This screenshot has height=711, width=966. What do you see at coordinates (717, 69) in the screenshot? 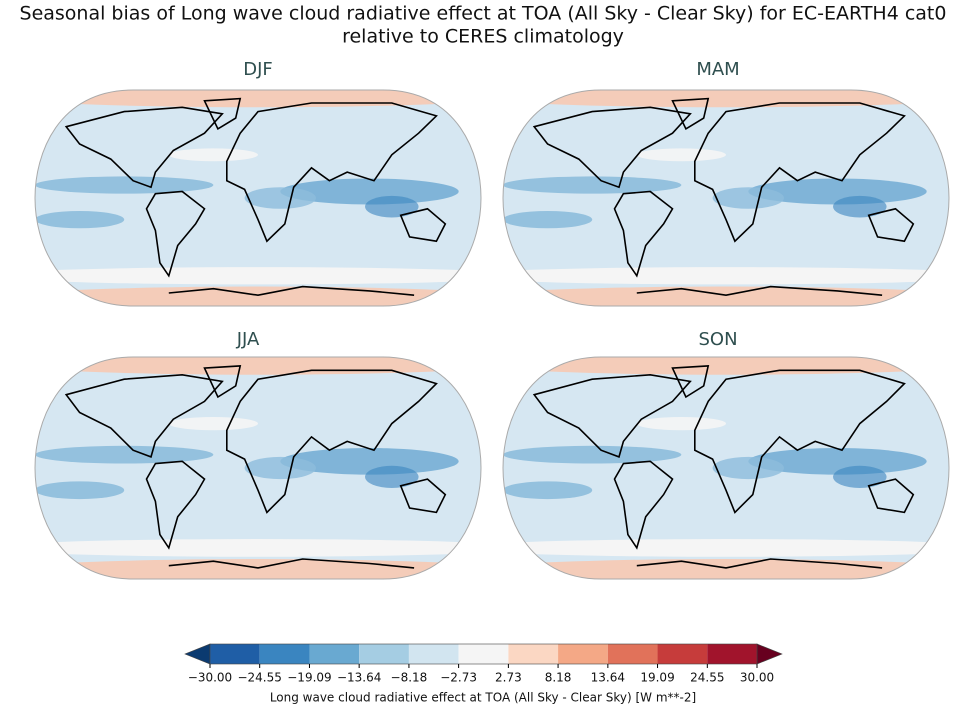
I see `panel-title: MAM` at bounding box center [717, 69].